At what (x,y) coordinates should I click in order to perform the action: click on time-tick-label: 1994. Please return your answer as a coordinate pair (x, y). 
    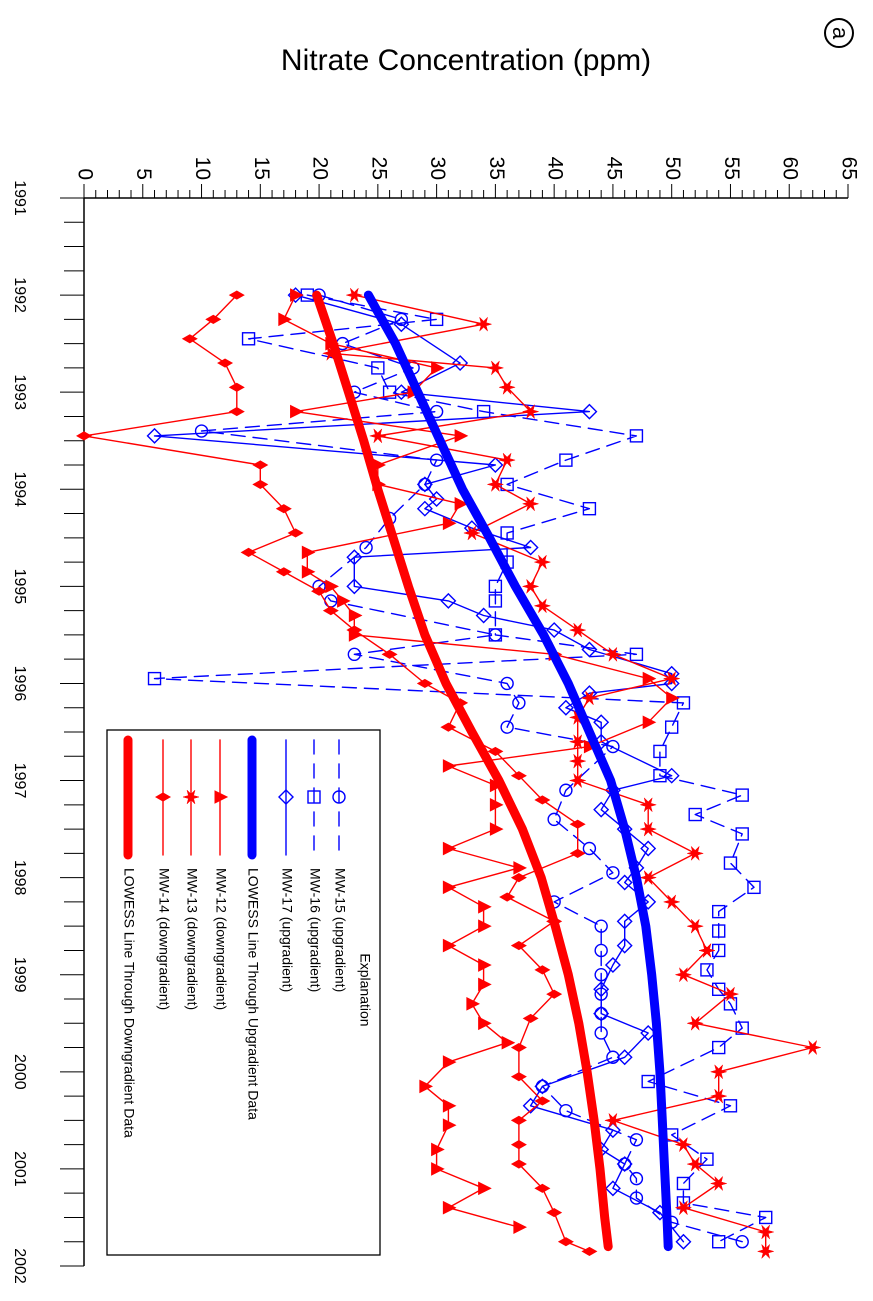
    Looking at the image, I should click on (19, 489).